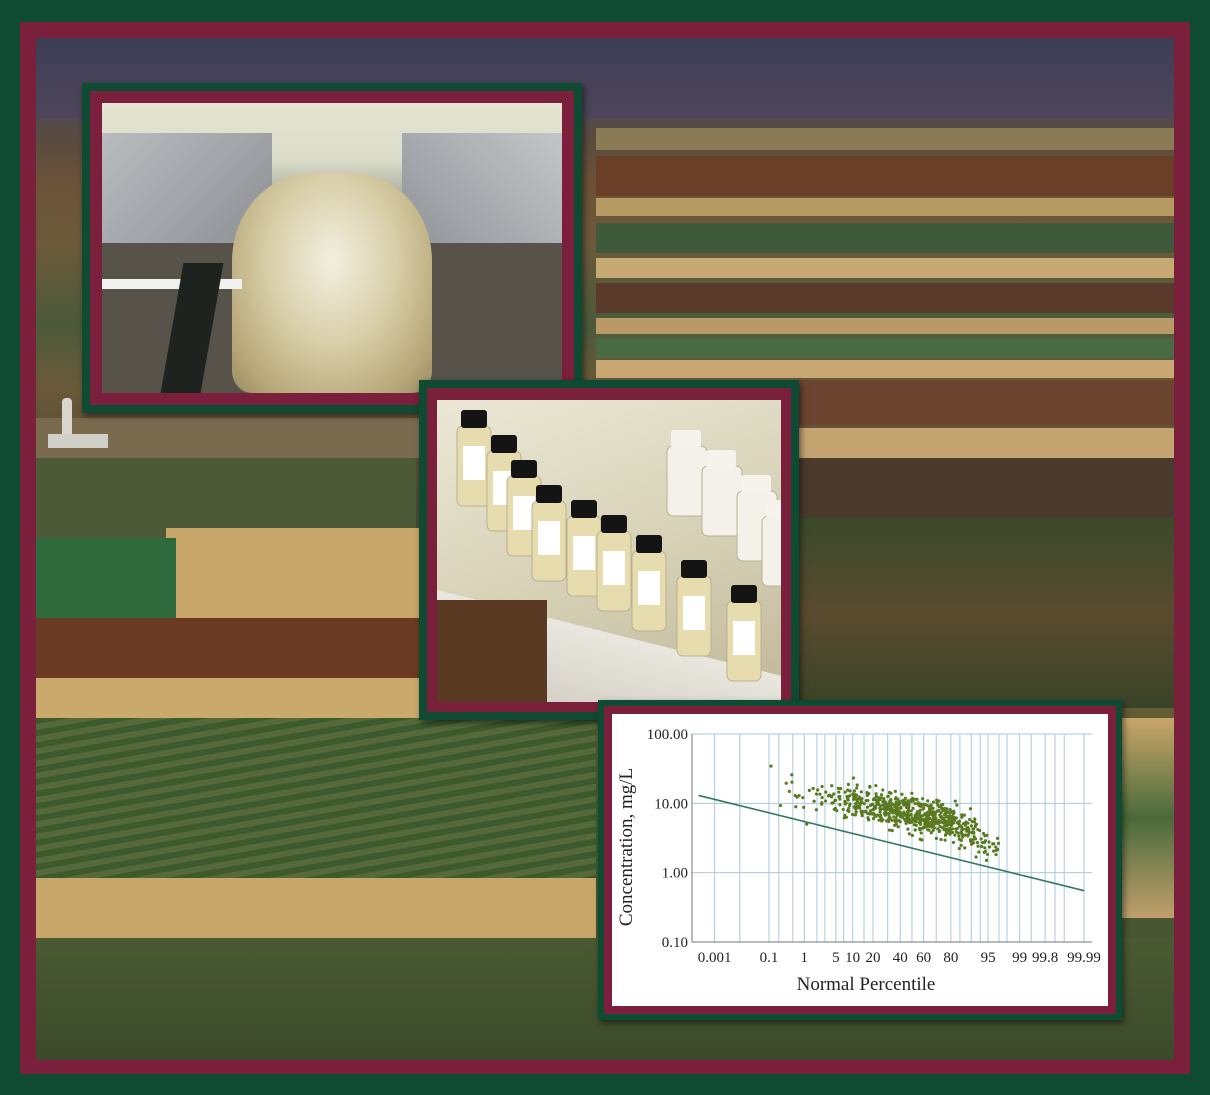 Image resolution: width=1210 pixels, height=1095 pixels. I want to click on chart-points, so click(885, 813).